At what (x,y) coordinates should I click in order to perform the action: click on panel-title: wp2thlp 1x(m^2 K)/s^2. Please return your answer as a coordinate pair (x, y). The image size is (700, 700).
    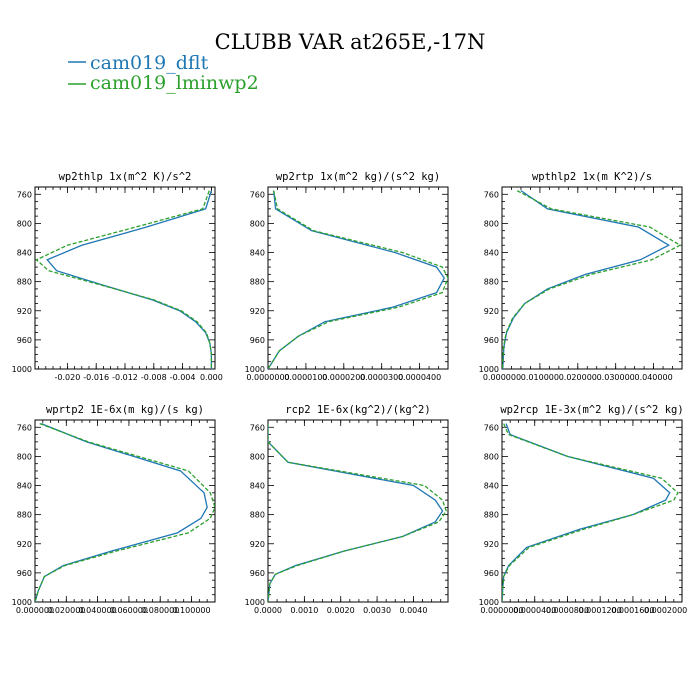
    Looking at the image, I should click on (125, 177).